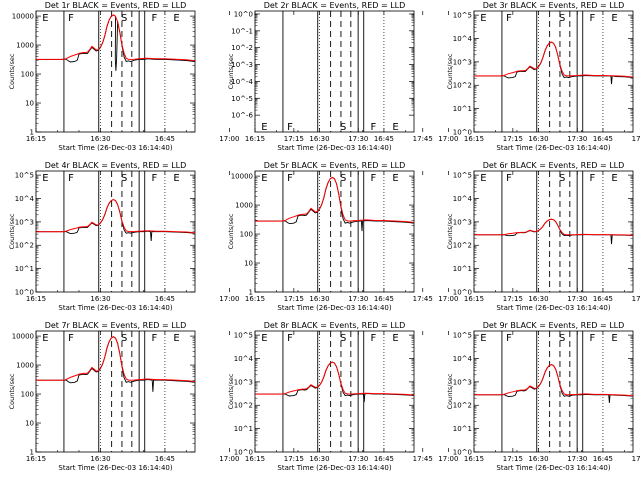  What do you see at coordinates (32, 133) in the screenshot?
I see `y-tick-label: 1` at bounding box center [32, 133].